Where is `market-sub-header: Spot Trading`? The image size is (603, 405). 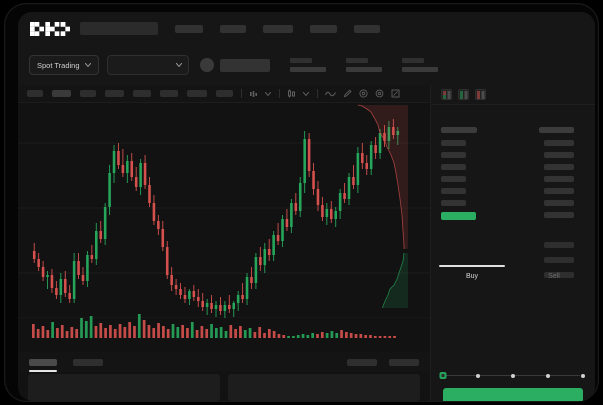
market-sub-header: Spot Trading is located at coordinates (306, 65).